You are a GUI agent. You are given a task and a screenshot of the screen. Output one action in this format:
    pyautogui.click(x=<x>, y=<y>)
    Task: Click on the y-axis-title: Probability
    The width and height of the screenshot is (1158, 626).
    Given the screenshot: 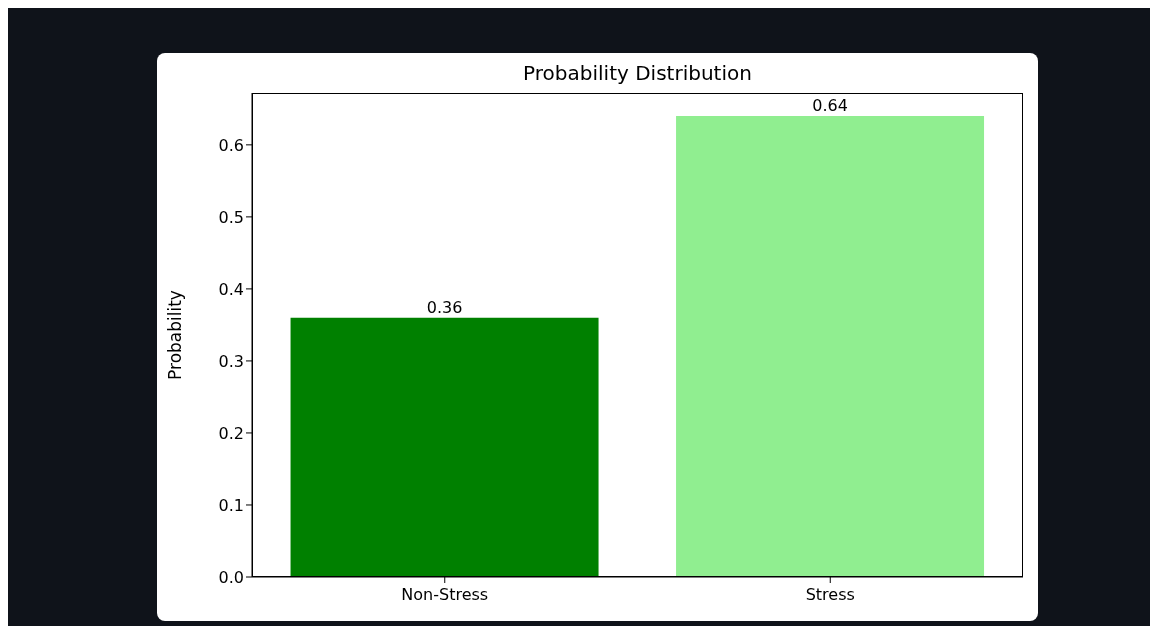 What is the action you would take?
    pyautogui.click(x=175, y=335)
    